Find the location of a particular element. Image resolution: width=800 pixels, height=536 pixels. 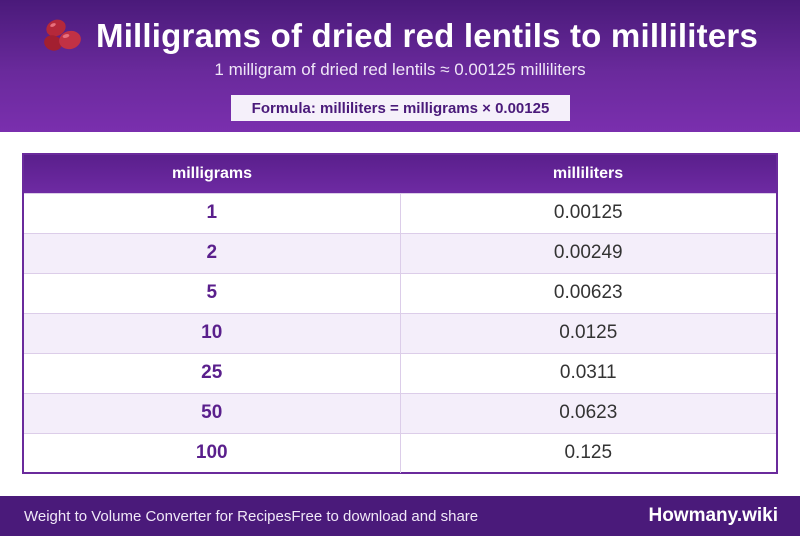

table-row: 1 0.00125 is located at coordinates (400, 212).